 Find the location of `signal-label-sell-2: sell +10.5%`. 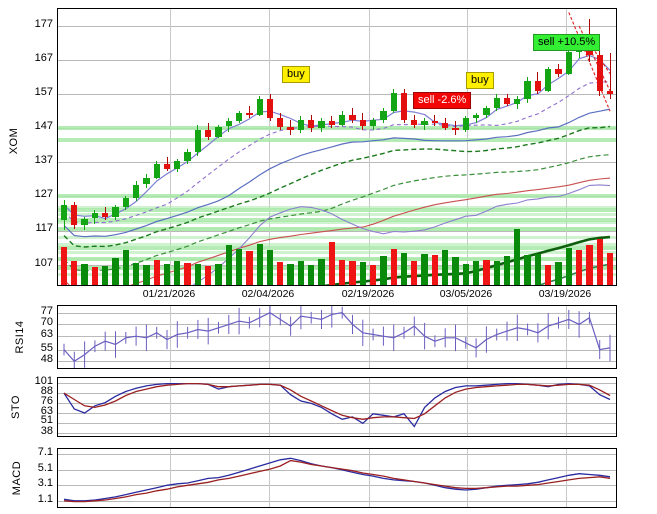

signal-label-sell-2: sell +10.5% is located at coordinates (567, 42).